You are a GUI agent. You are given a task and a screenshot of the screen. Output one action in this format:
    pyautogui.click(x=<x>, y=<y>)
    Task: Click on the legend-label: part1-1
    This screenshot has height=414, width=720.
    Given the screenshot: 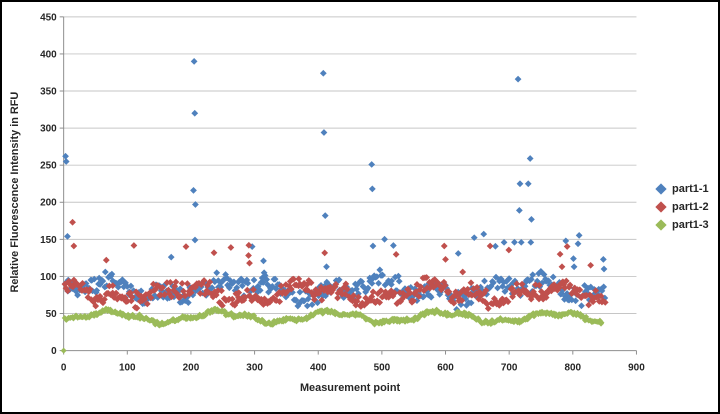 What is the action you would take?
    pyautogui.click(x=690, y=188)
    